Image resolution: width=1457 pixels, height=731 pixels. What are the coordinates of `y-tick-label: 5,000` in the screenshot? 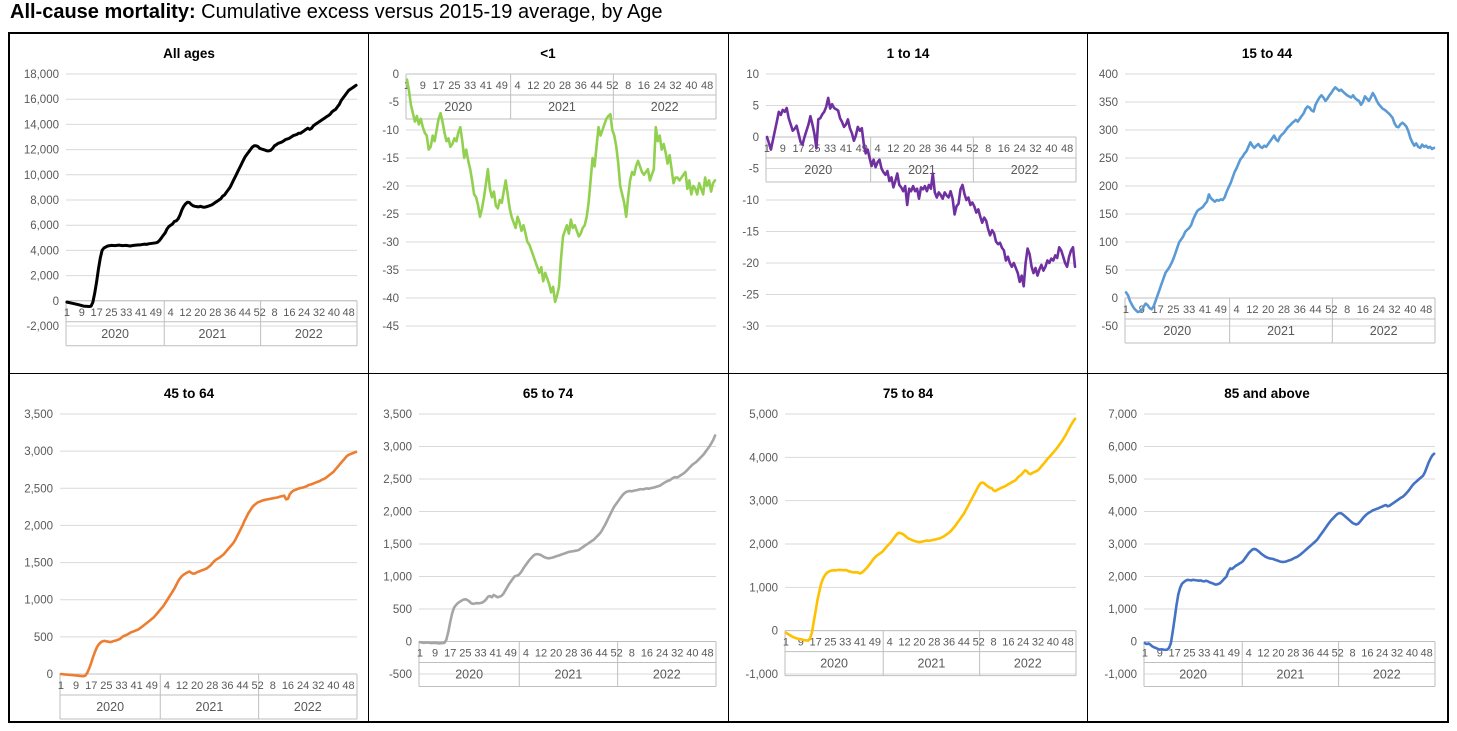 It's located at (763, 415).